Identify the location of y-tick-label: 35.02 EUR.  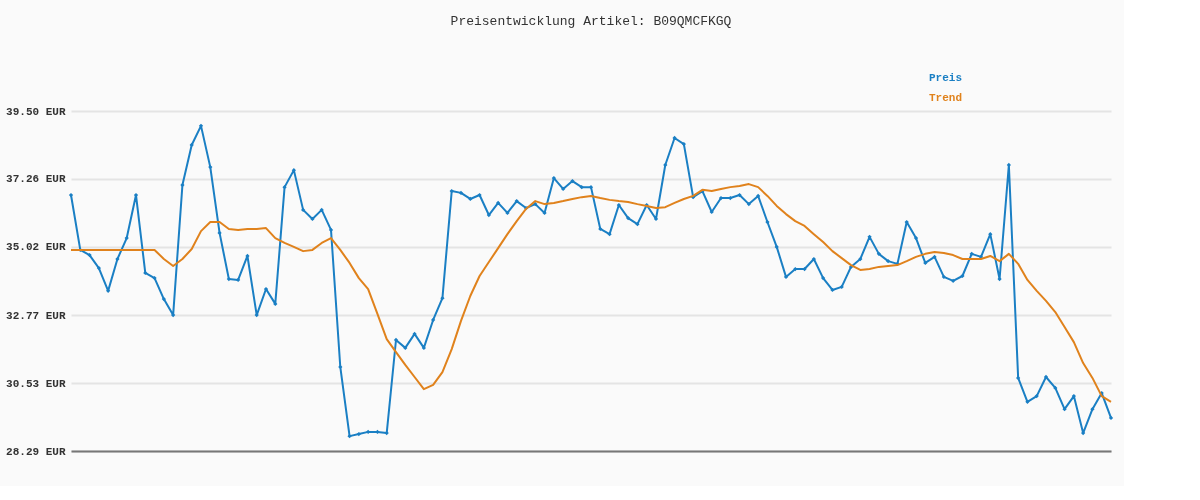
(36, 247).